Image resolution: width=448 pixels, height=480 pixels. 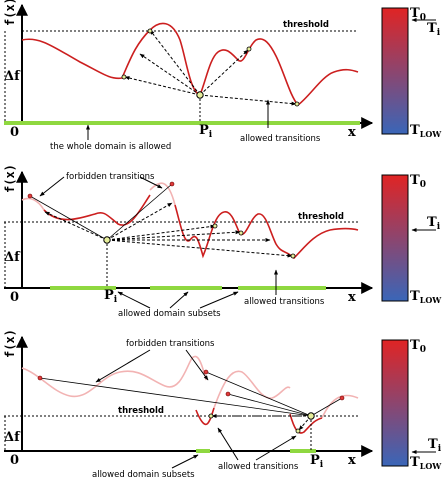 I want to click on annotation-whole-domain: the whole domain is allowed, so click(x=110, y=147).